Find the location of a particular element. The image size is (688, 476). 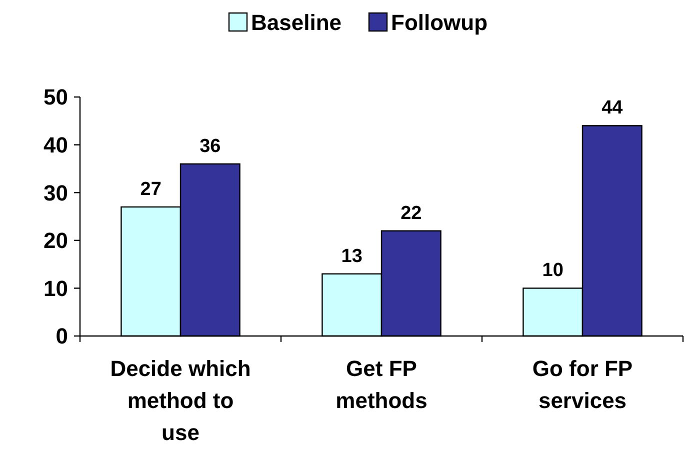

x-tick-label: Get FP methods is located at coordinates (382, 384).